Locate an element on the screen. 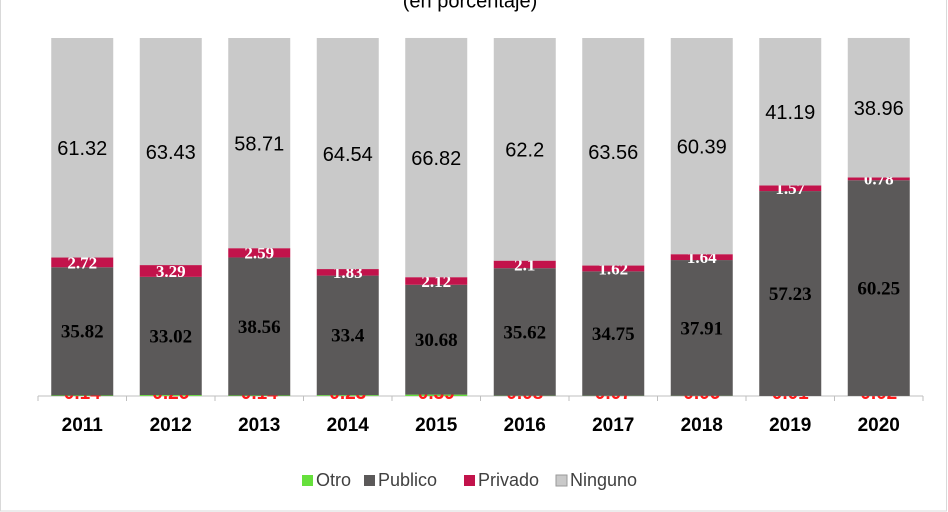 The width and height of the screenshot is (948, 512). x-tick-label: 2015 is located at coordinates (436, 425).